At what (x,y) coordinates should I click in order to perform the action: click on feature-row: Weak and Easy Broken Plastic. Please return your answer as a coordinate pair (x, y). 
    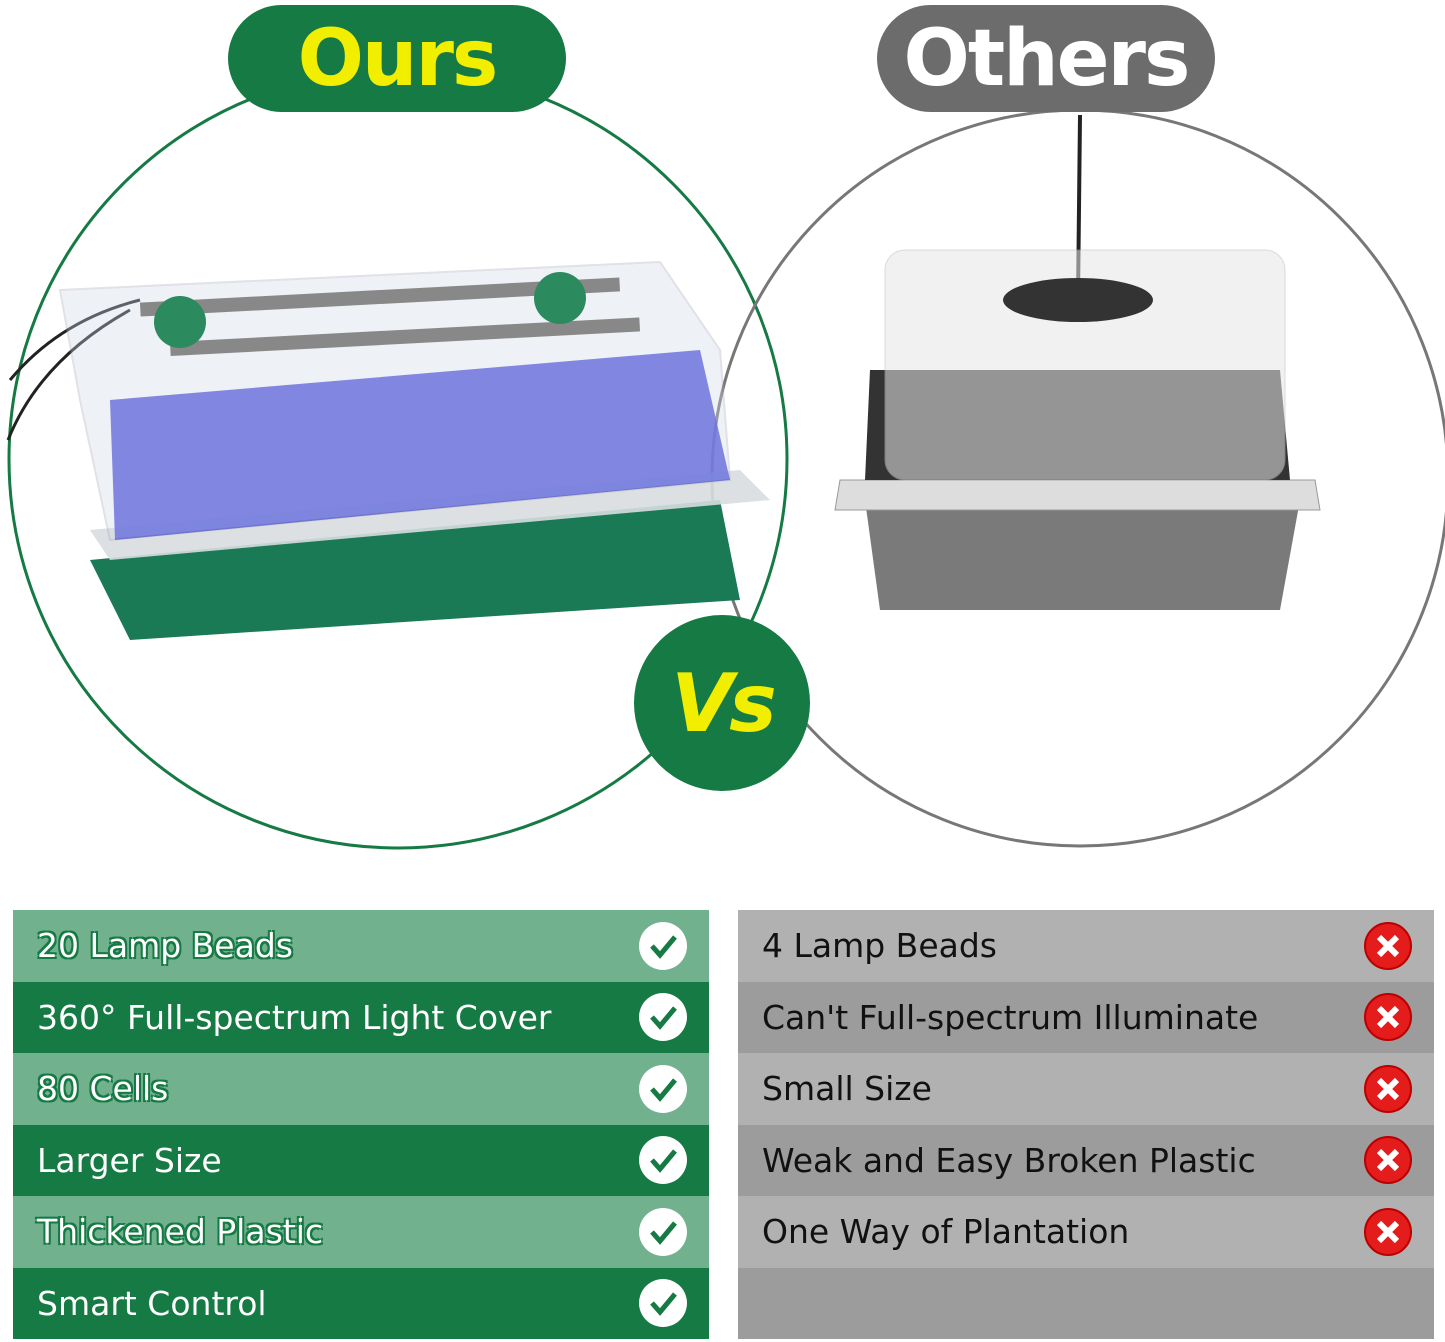
    Looking at the image, I should click on (1086, 1160).